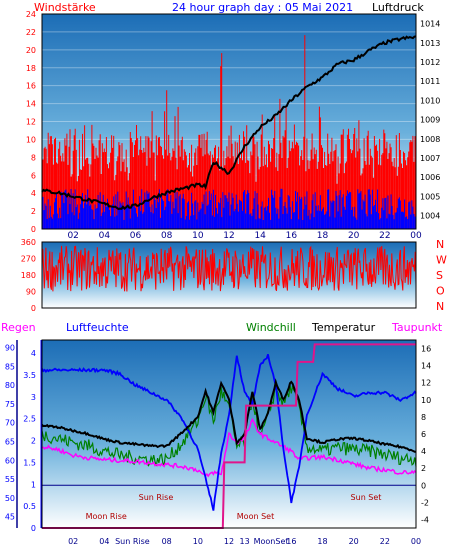  I want to click on pressure-axis-title: Luftdruck, so click(398, 7).